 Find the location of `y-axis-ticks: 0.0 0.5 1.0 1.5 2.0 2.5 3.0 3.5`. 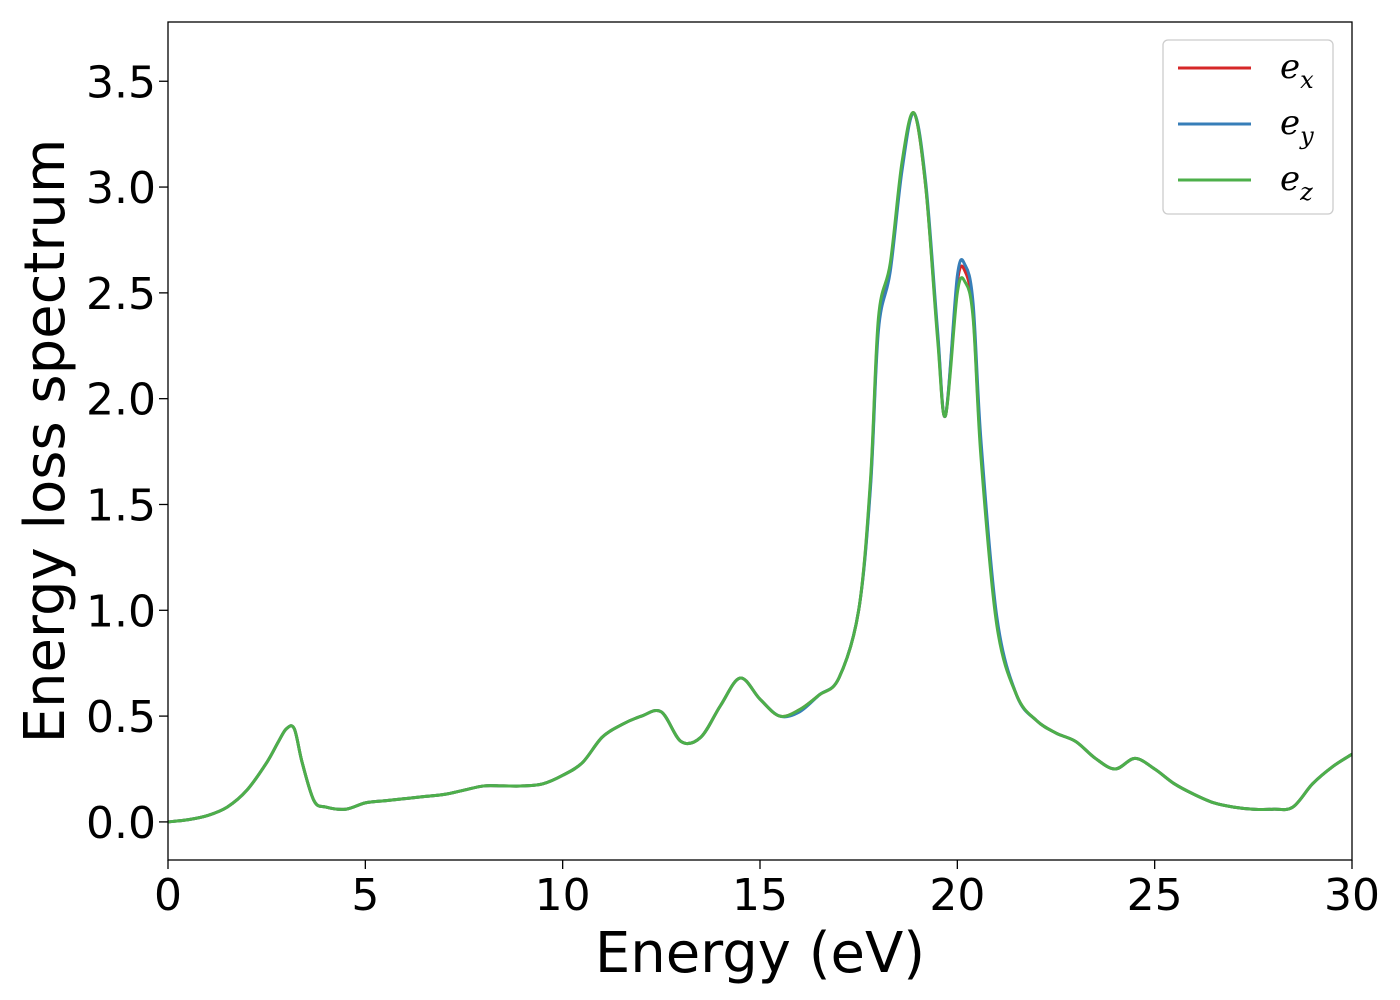

y-axis-ticks: 0.0 0.5 1.0 1.5 2.0 2.5 3.0 3.5 is located at coordinates (127, 453).